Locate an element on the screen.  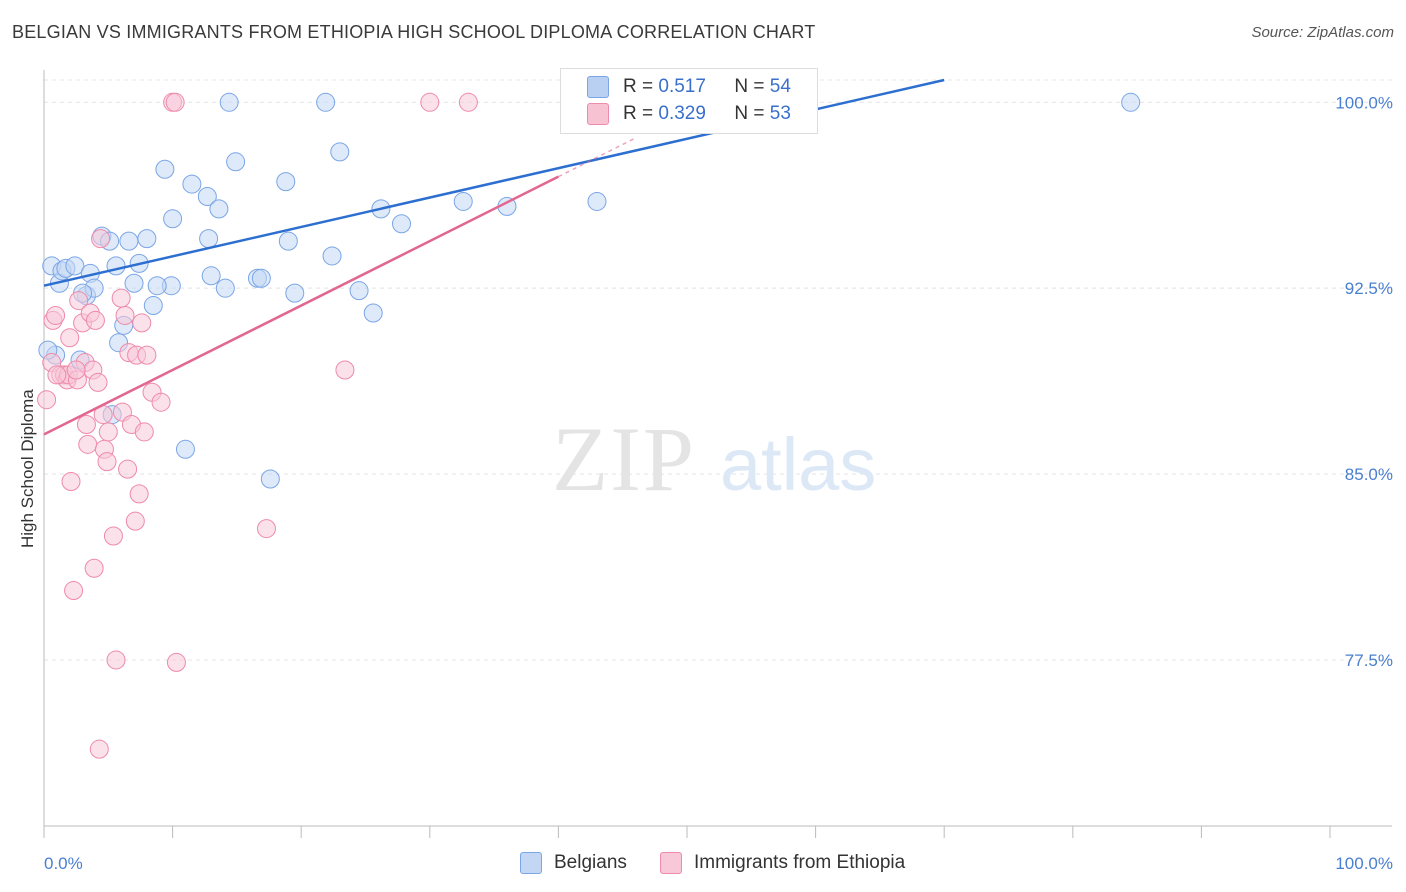
bottom-legend-belgians: Belgians is located at coordinates (573, 863).